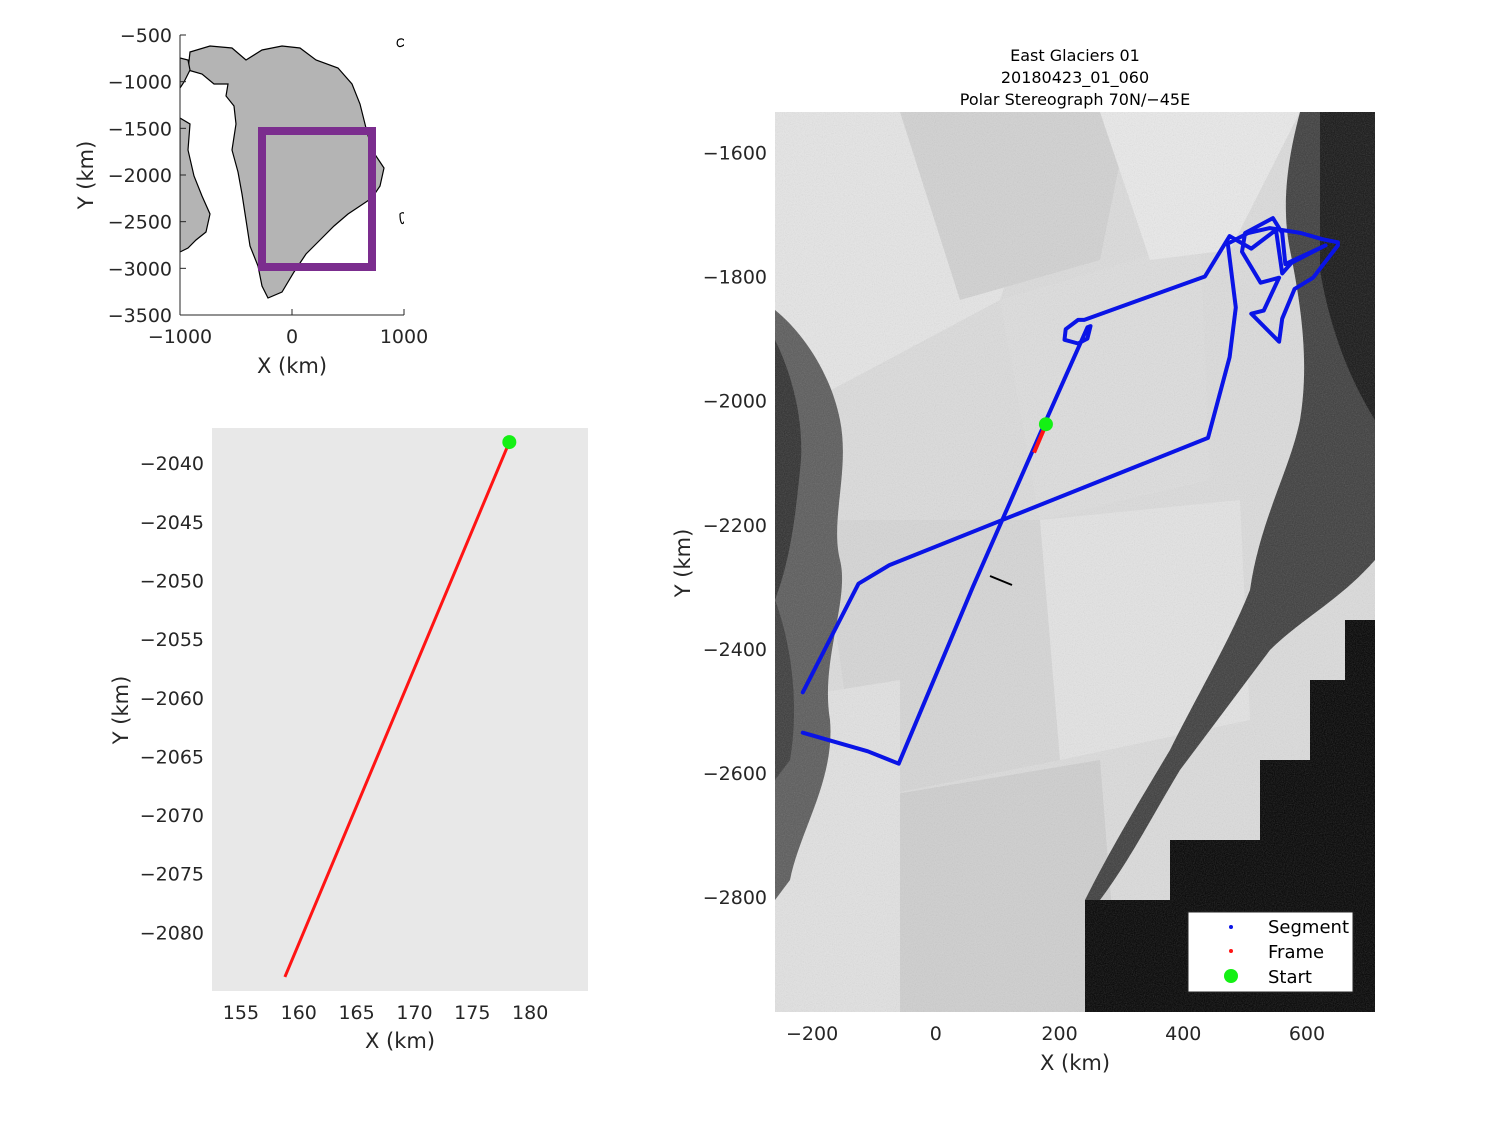 The height and width of the screenshot is (1125, 1500). Describe the element at coordinates (735, 650) in the screenshot. I see `y-tick-label: −2400` at that location.